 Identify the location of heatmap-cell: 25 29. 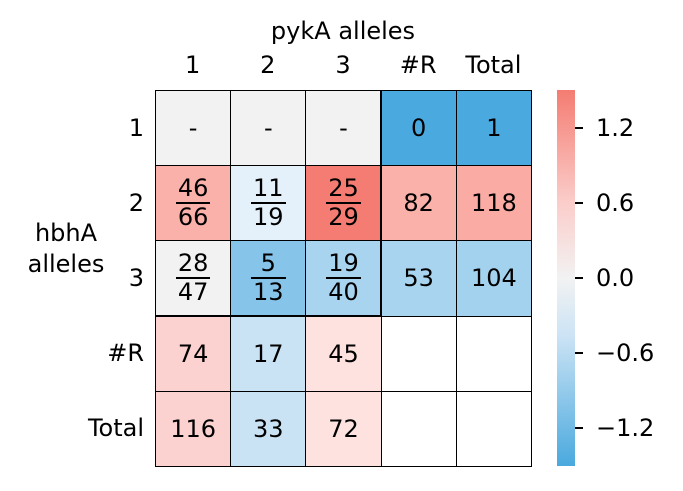
(343, 203).